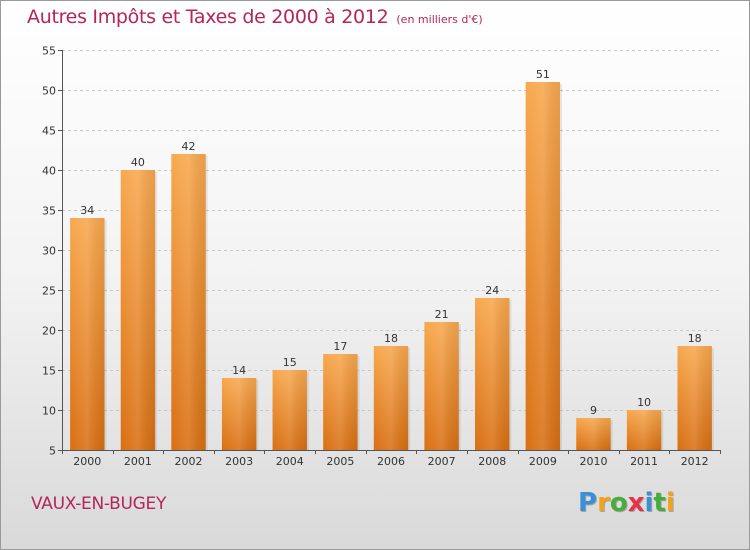 The image size is (750, 550). What do you see at coordinates (543, 461) in the screenshot?
I see `x-tick-label-2009: 2009` at bounding box center [543, 461].